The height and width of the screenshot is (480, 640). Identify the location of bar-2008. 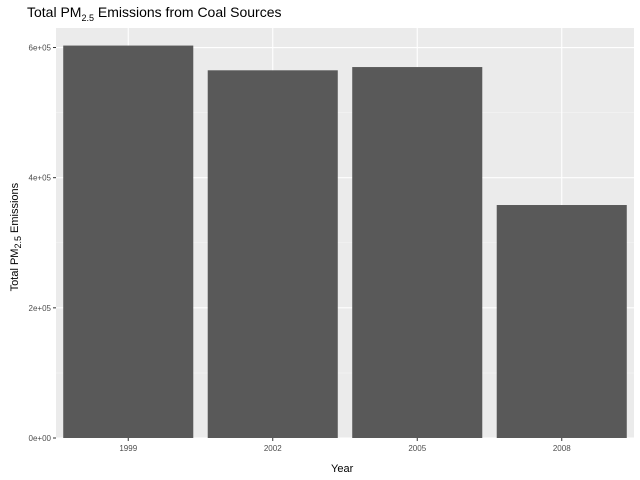
(561, 321).